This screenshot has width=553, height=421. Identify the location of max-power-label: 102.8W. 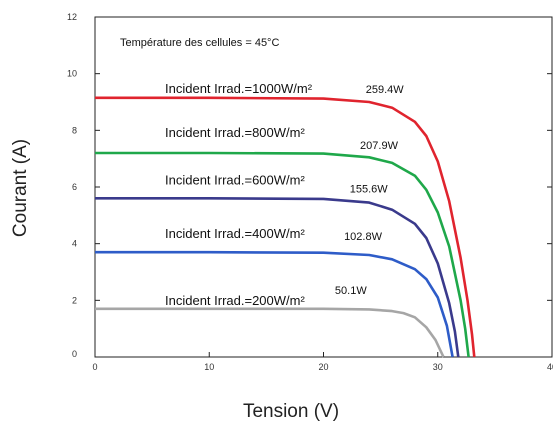
(363, 237).